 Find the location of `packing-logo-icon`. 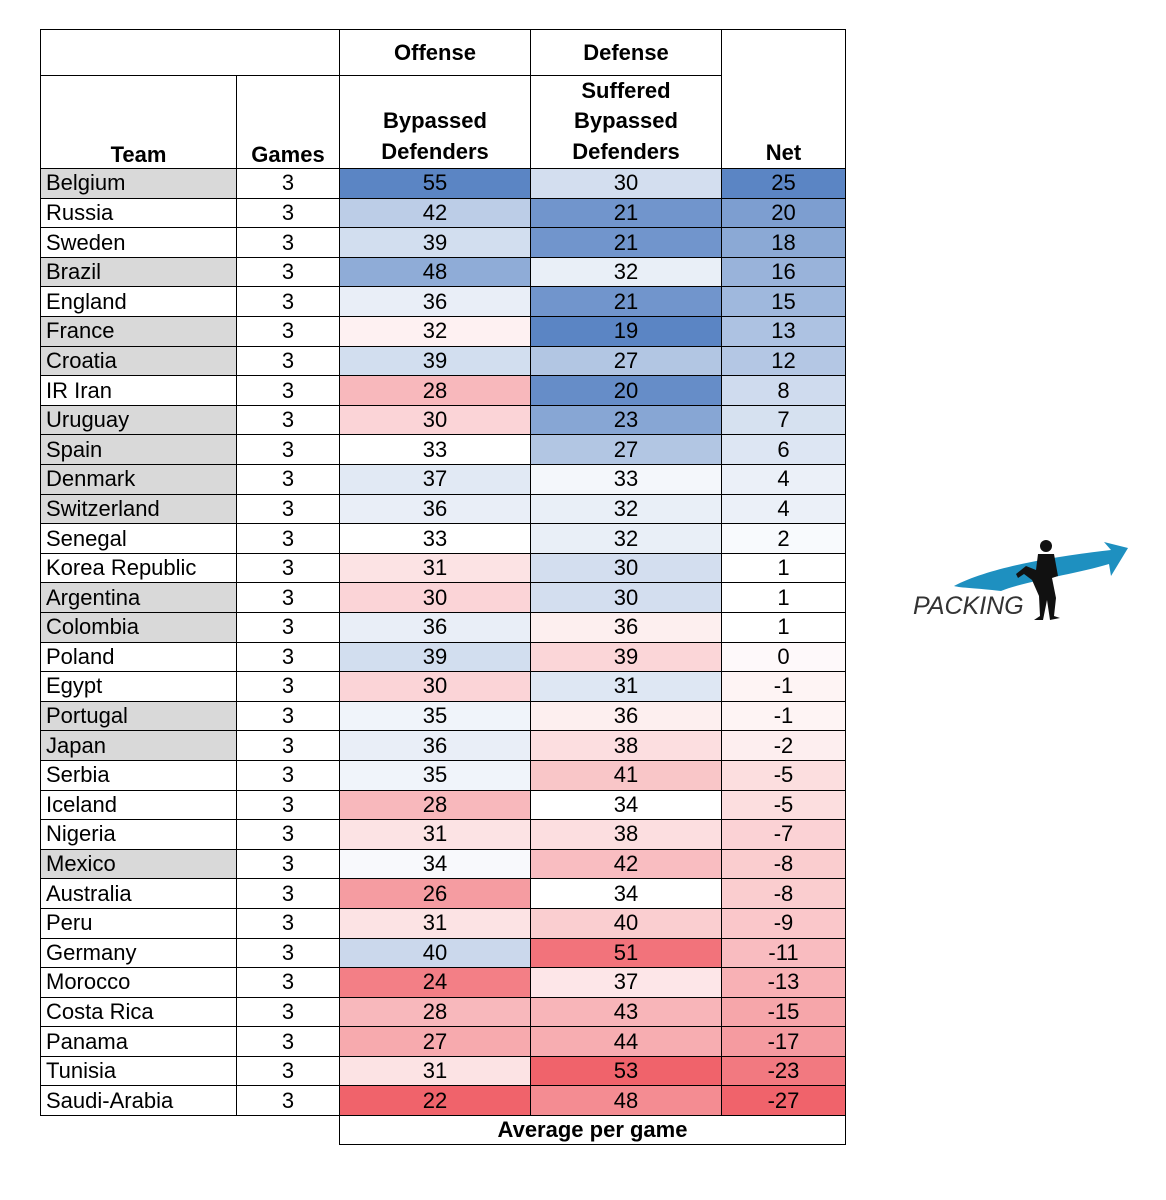

packing-logo-icon is located at coordinates (1041, 580).